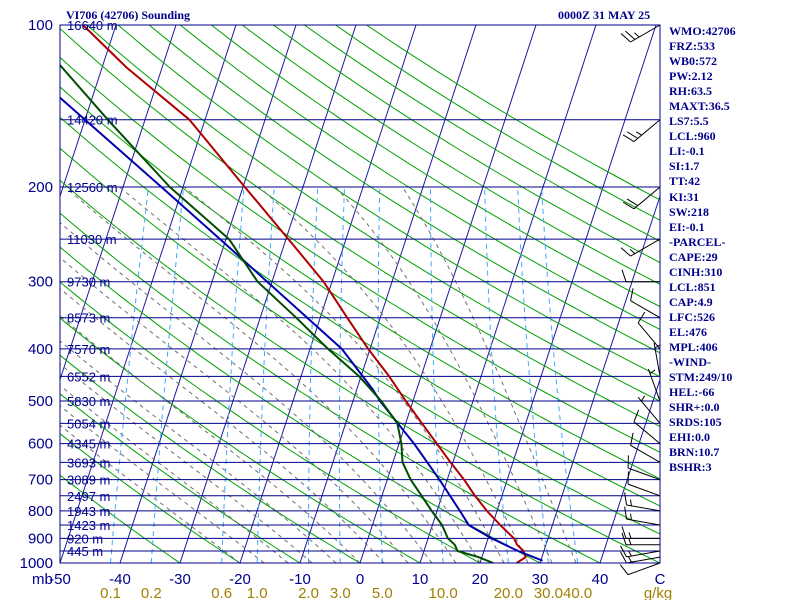 The height and width of the screenshot is (600, 800). I want to click on temperature-tick-label: 20, so click(480, 579).